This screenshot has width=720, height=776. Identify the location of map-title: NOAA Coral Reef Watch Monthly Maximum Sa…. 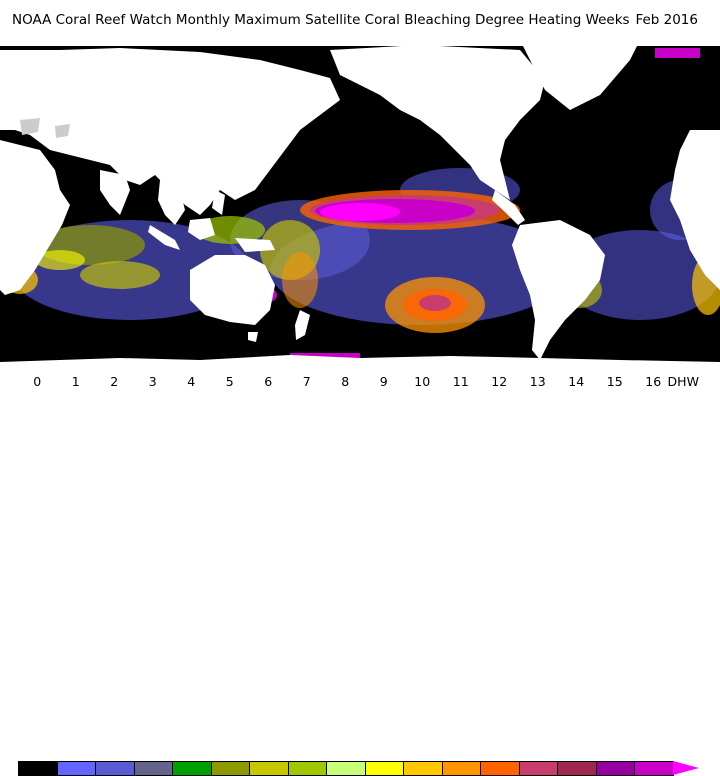
(321, 20).